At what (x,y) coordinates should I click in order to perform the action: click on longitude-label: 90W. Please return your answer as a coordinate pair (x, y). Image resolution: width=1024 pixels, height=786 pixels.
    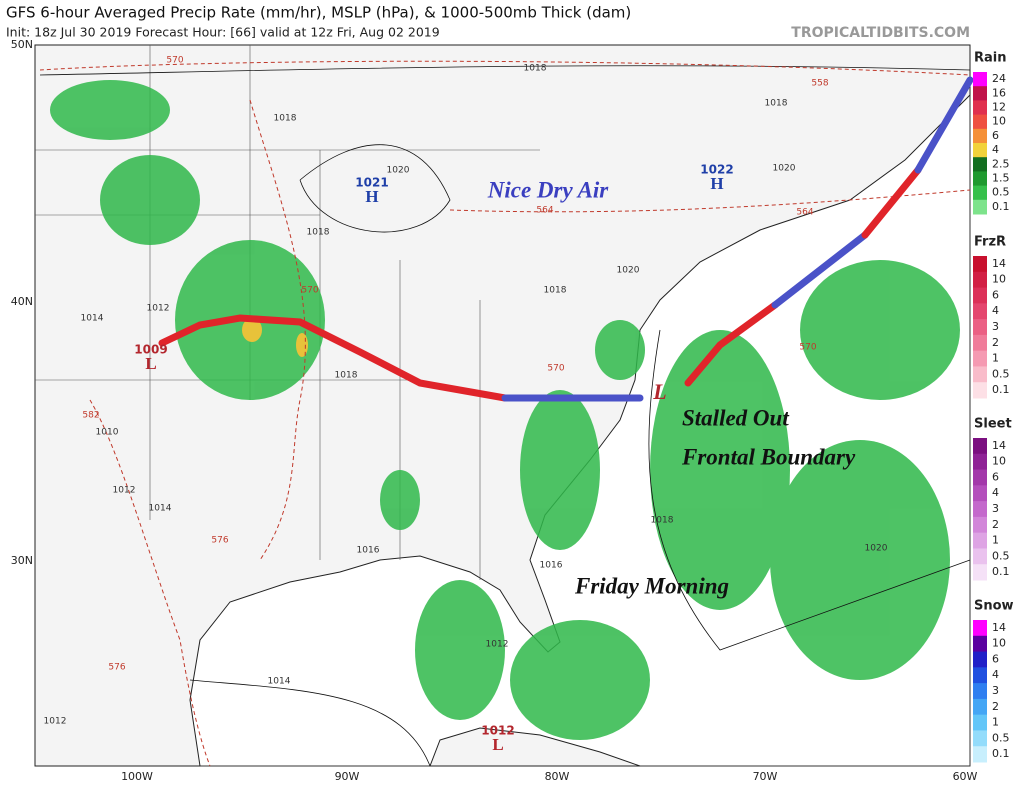
    Looking at the image, I should click on (347, 776).